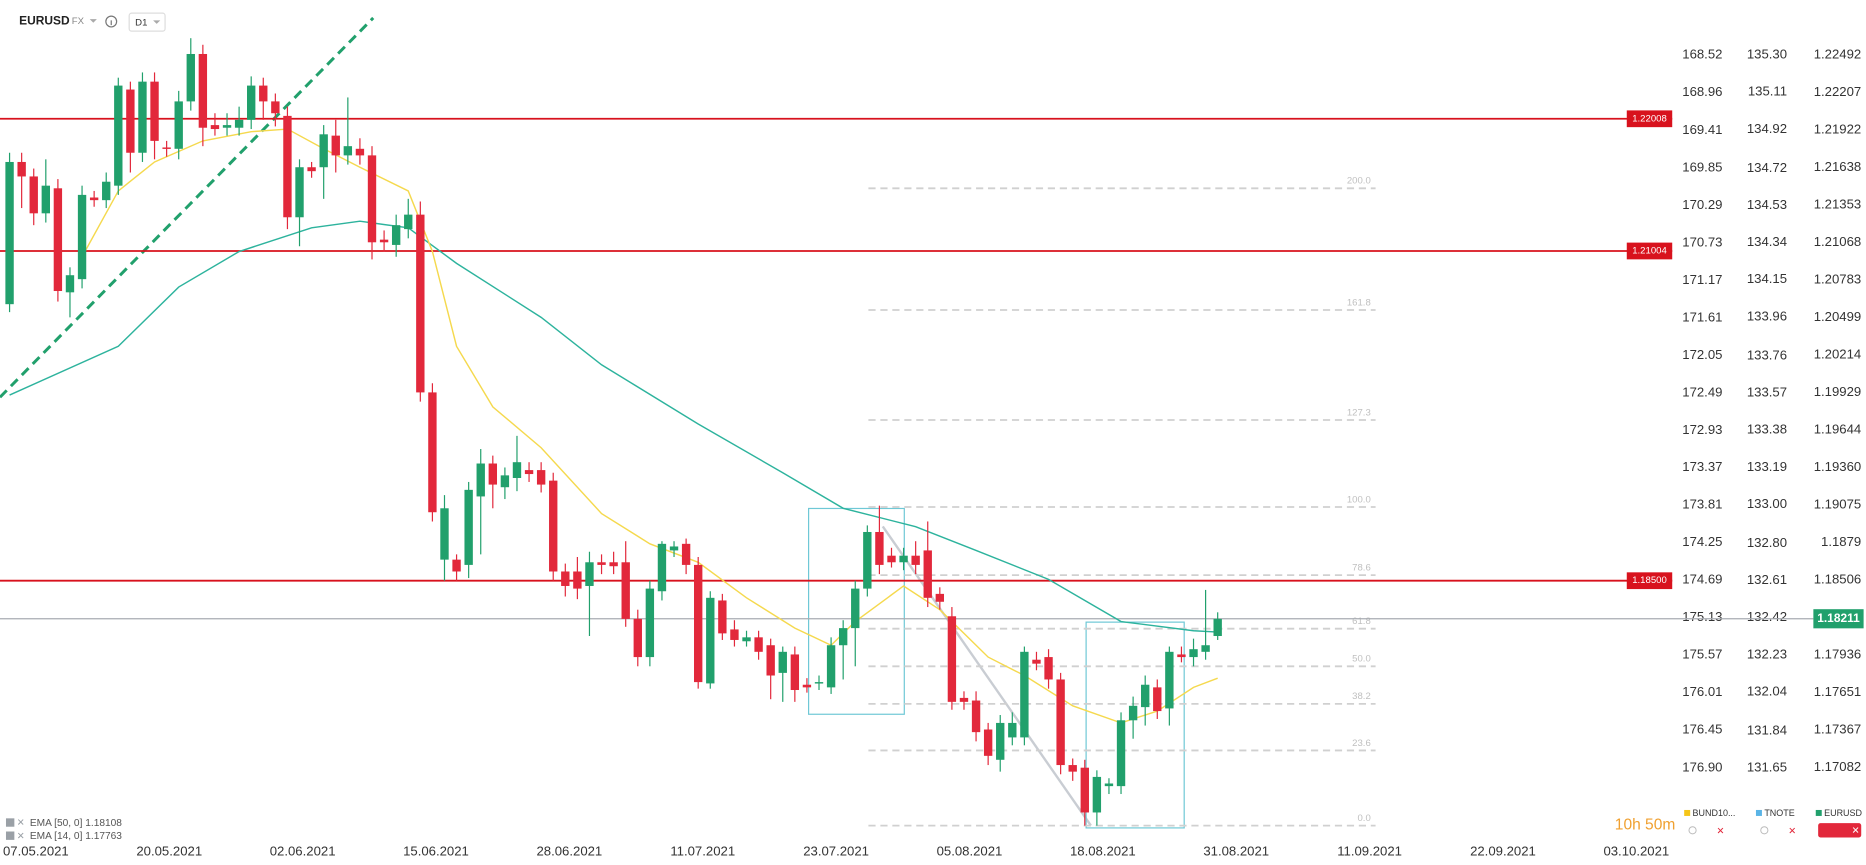  Describe the element at coordinates (44, 21) in the screenshot. I see `symbol: EURUSD` at that location.